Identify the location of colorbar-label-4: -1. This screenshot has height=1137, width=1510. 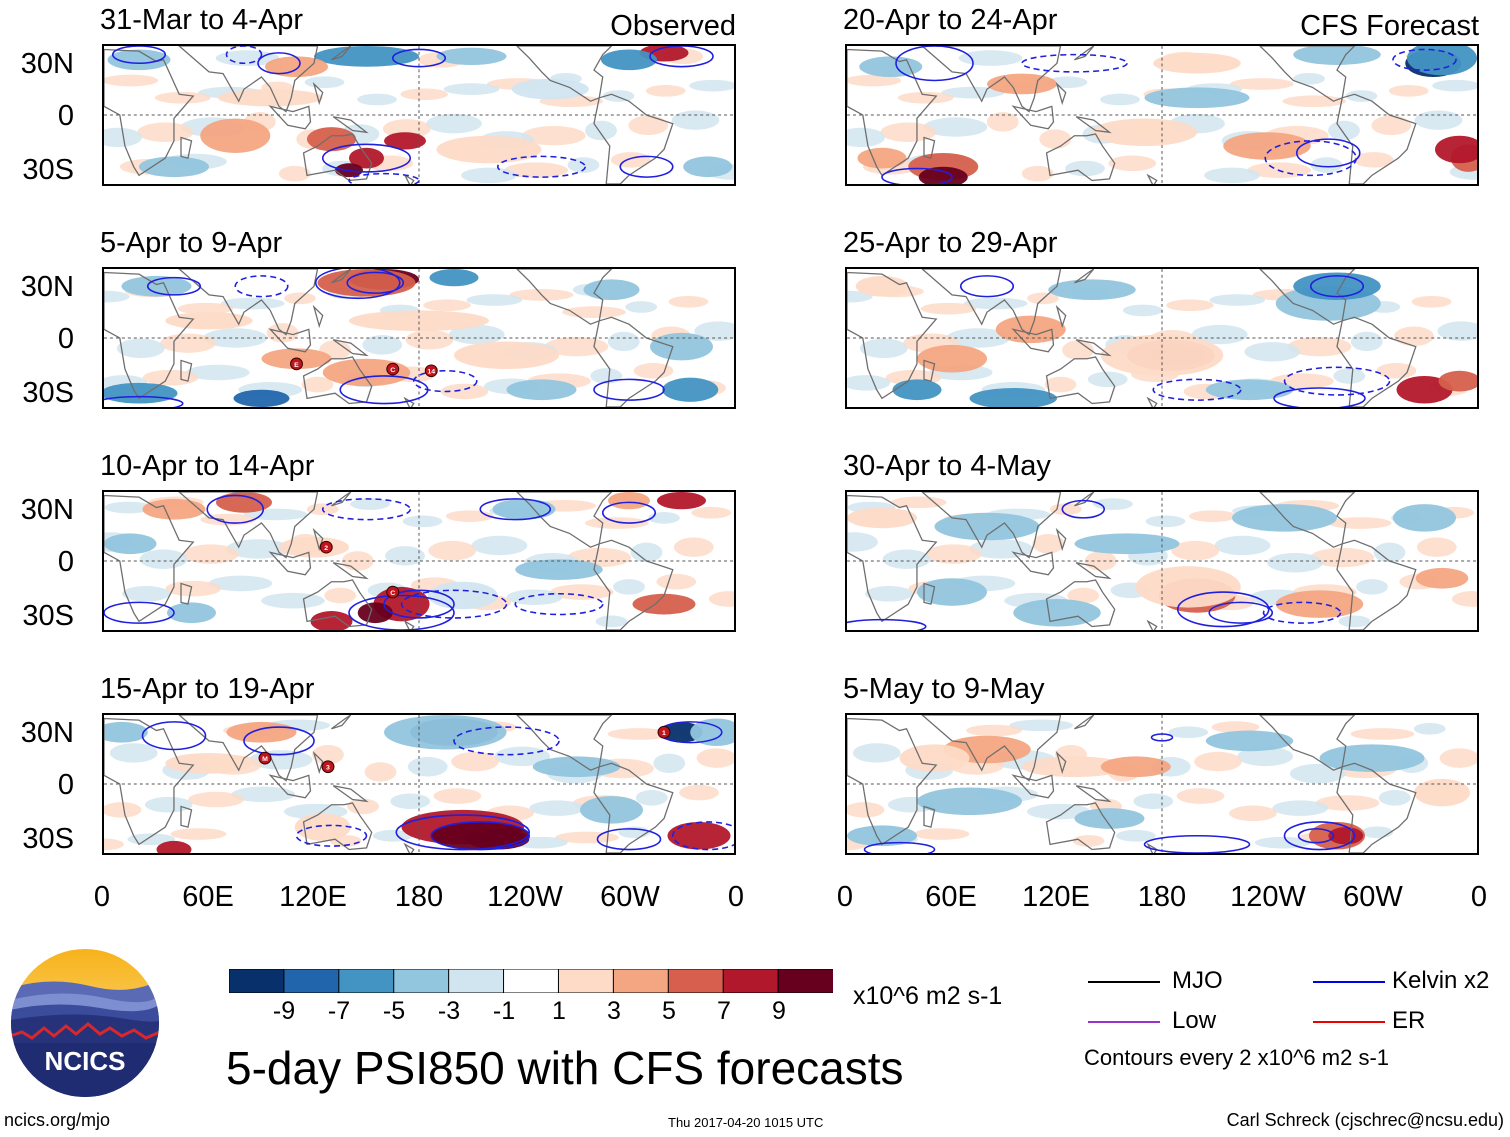
(504, 1011).